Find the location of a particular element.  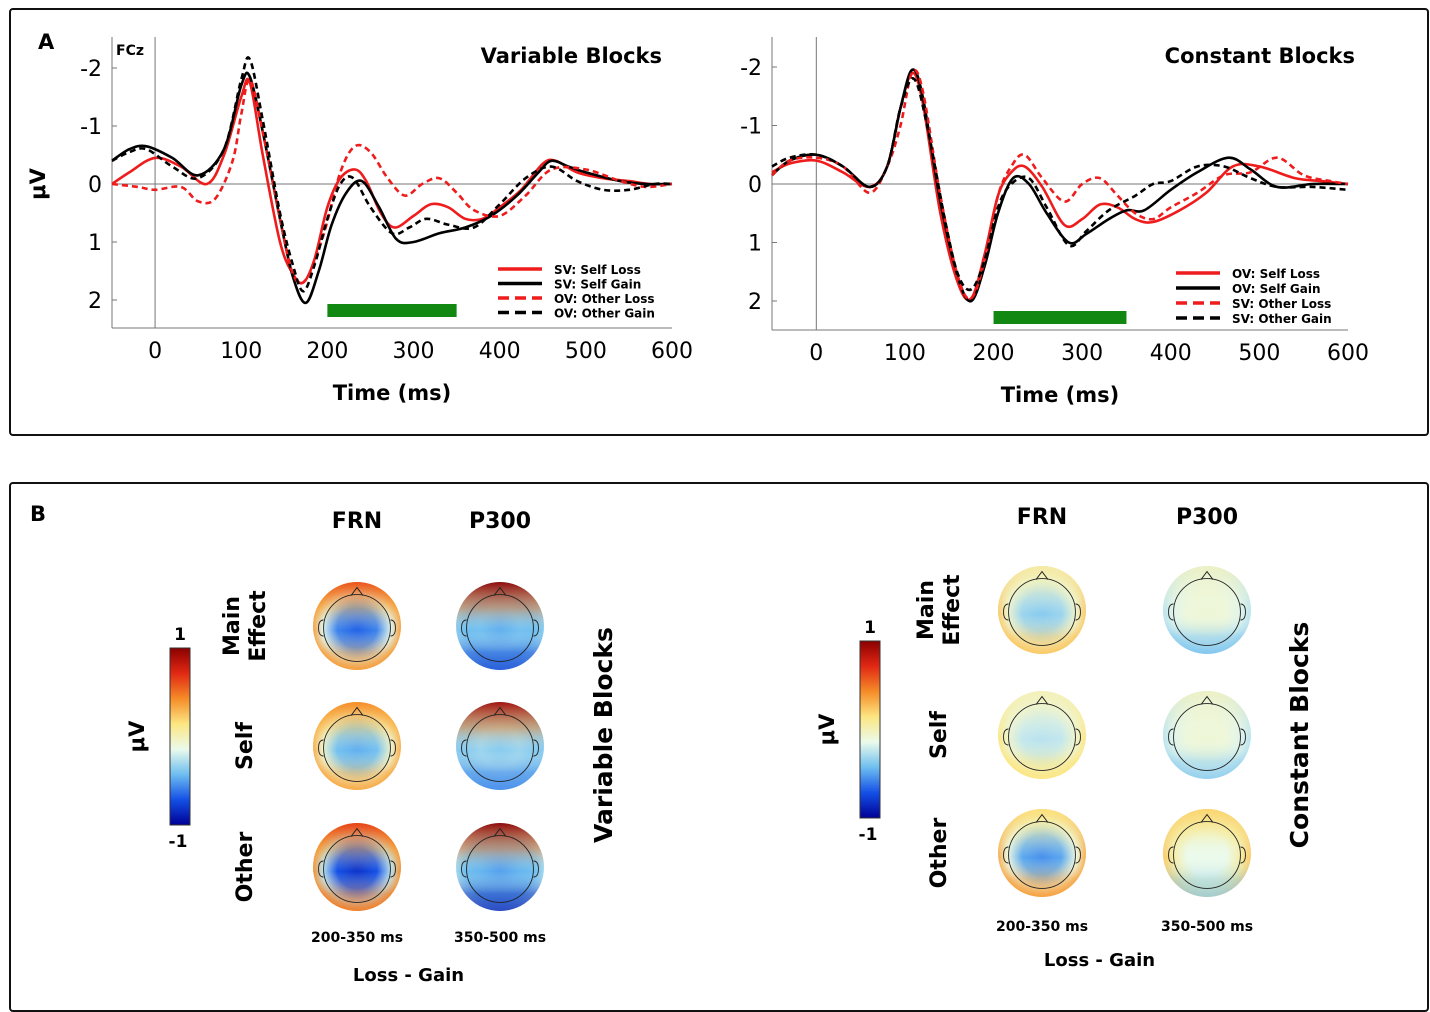

x-axis-label: Loss - Gain is located at coordinates (408, 975).